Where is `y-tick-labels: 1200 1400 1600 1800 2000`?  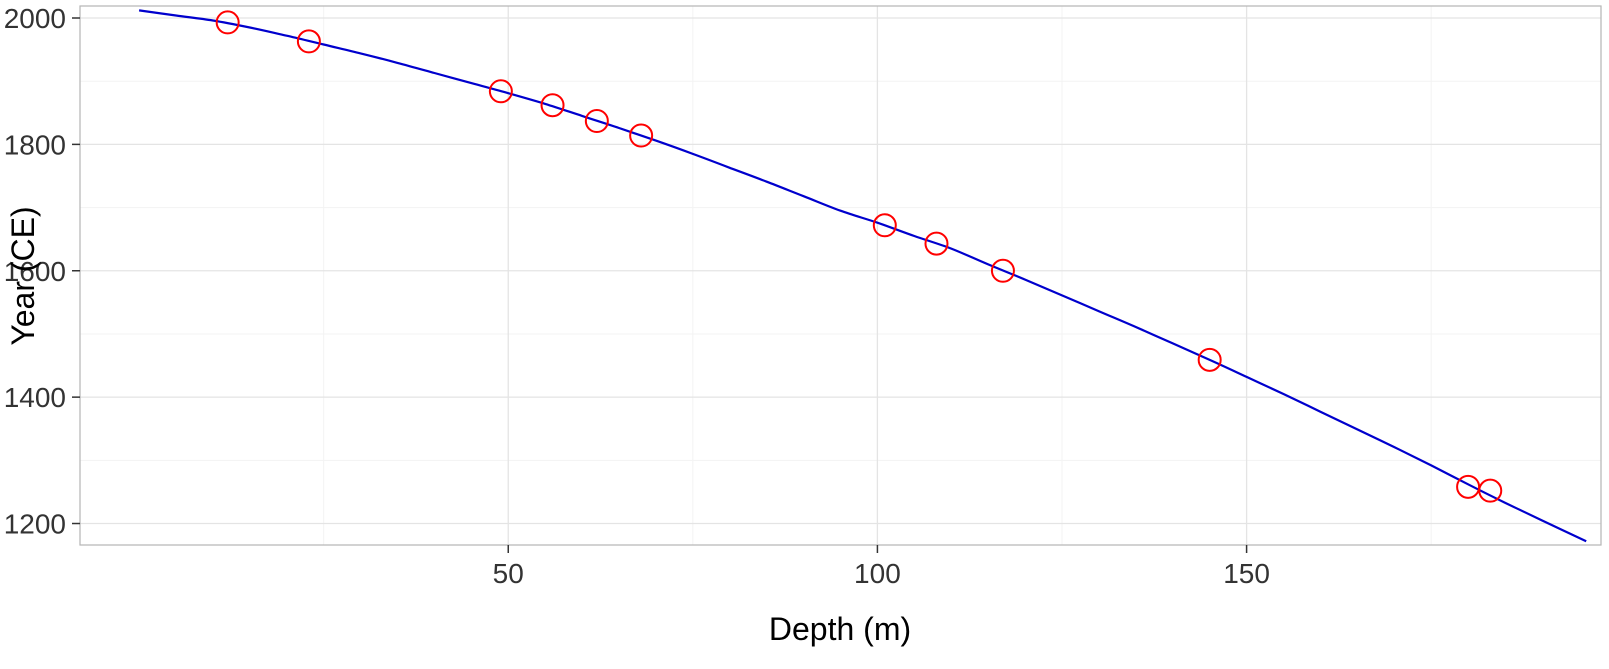 y-tick-labels: 1200 1400 1600 1800 2000 is located at coordinates (35, 271).